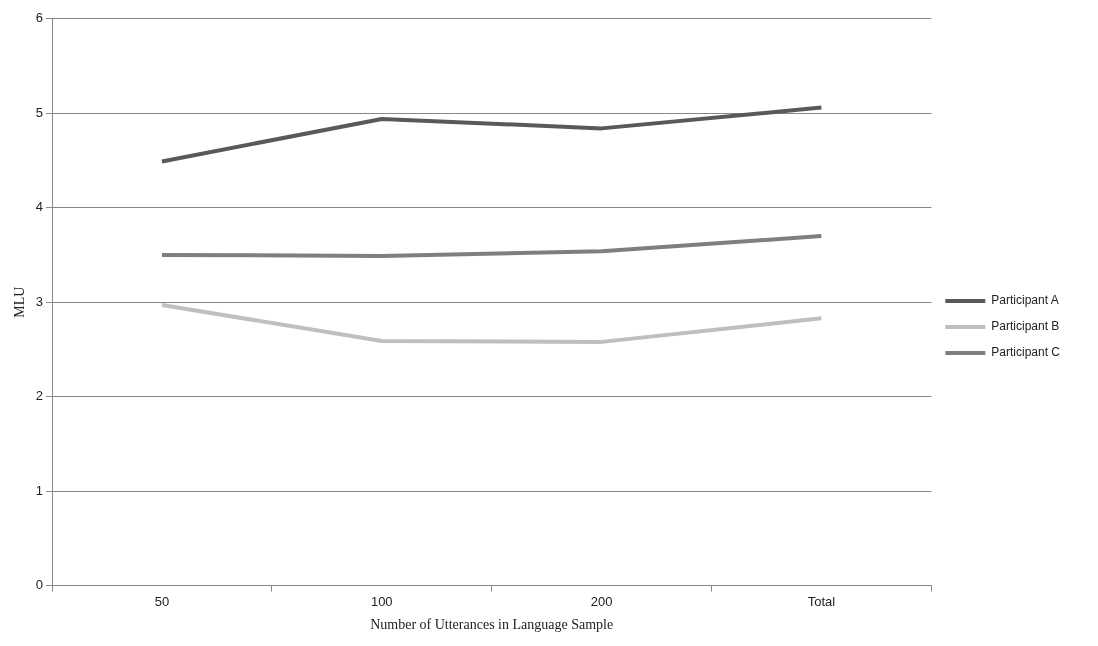 This screenshot has width=1098, height=646. What do you see at coordinates (162, 601) in the screenshot?
I see `x-tick-label: 50` at bounding box center [162, 601].